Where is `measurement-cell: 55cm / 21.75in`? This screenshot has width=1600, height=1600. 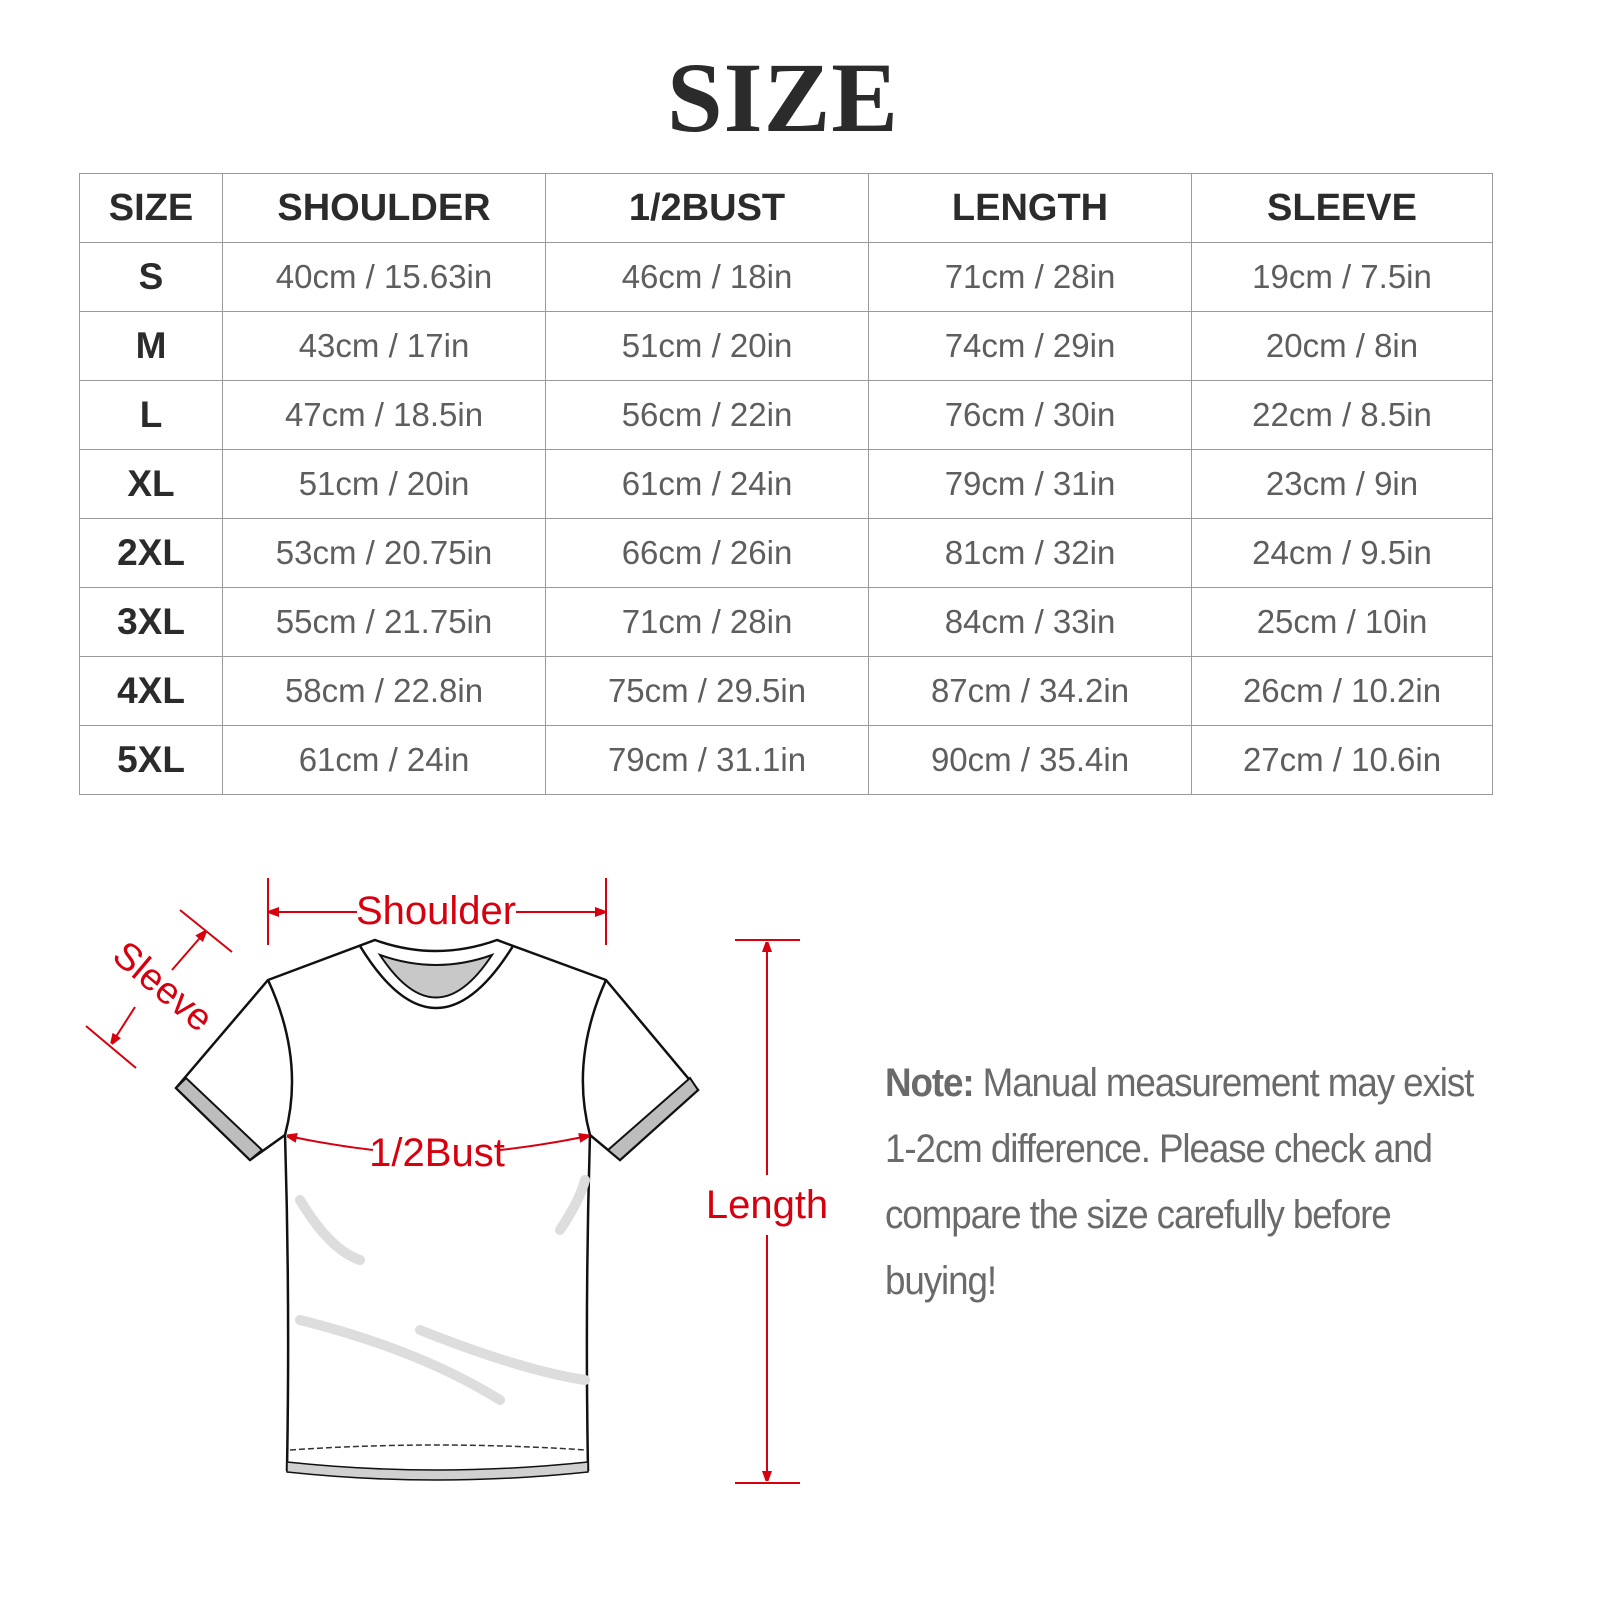
measurement-cell: 55cm / 21.75in is located at coordinates (384, 622).